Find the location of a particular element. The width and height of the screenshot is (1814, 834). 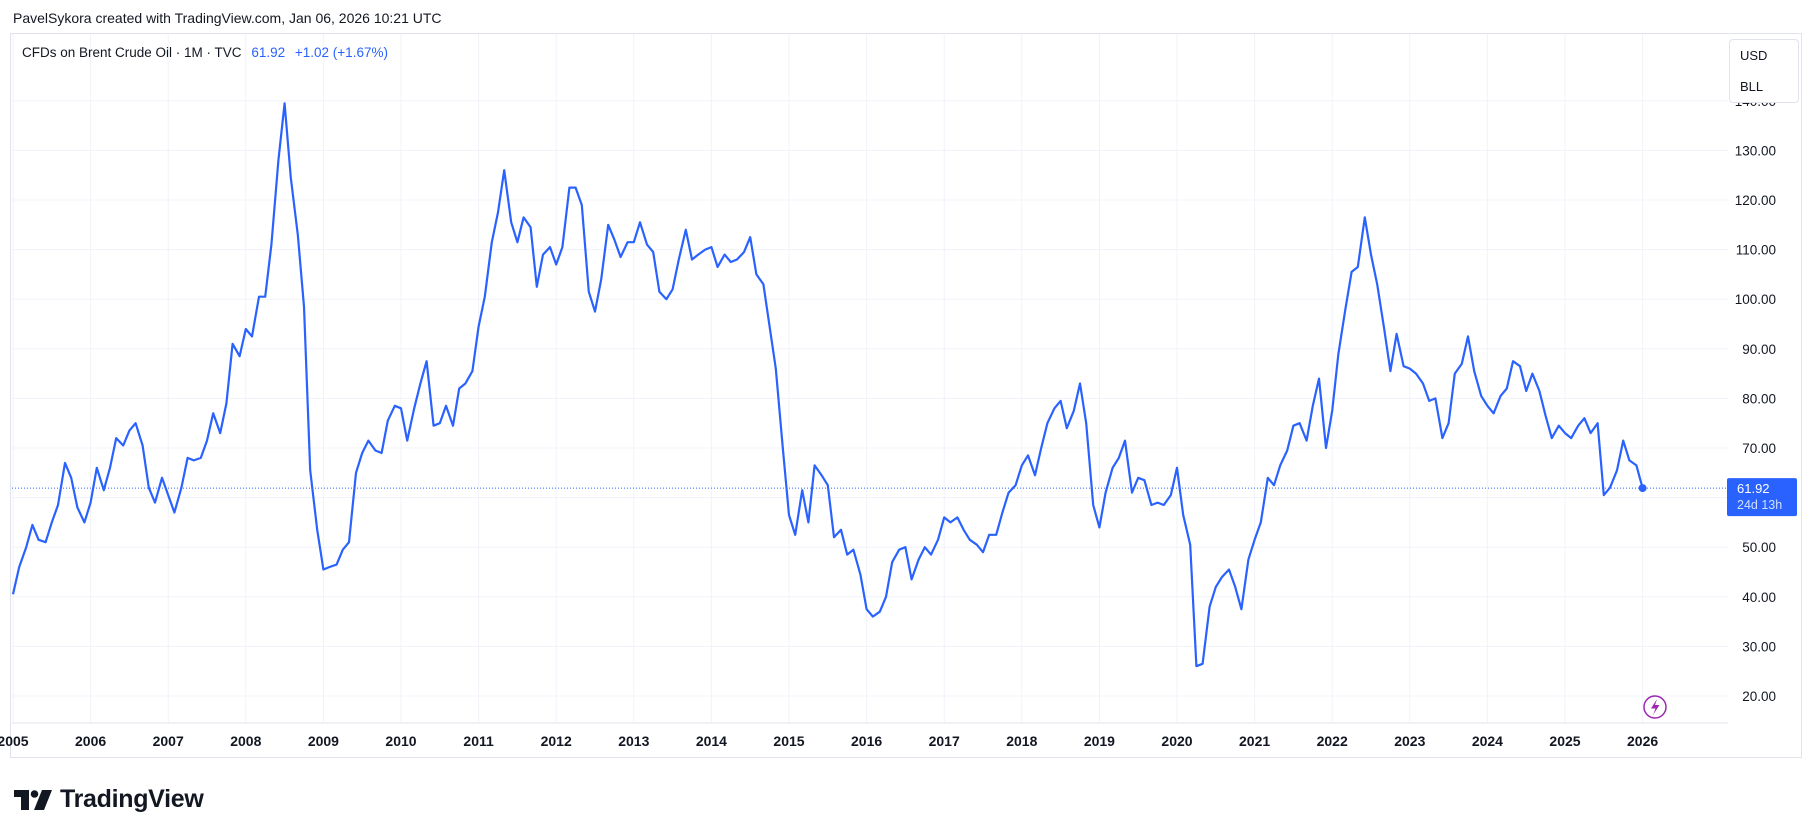

y-tick-label: 80.00 is located at coordinates (1759, 398).